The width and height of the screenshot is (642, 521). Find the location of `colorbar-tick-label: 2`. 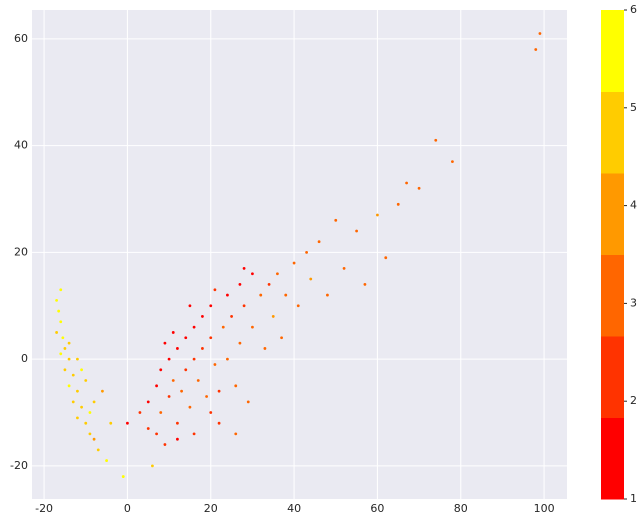

colorbar-tick-label: 2 is located at coordinates (633, 400).